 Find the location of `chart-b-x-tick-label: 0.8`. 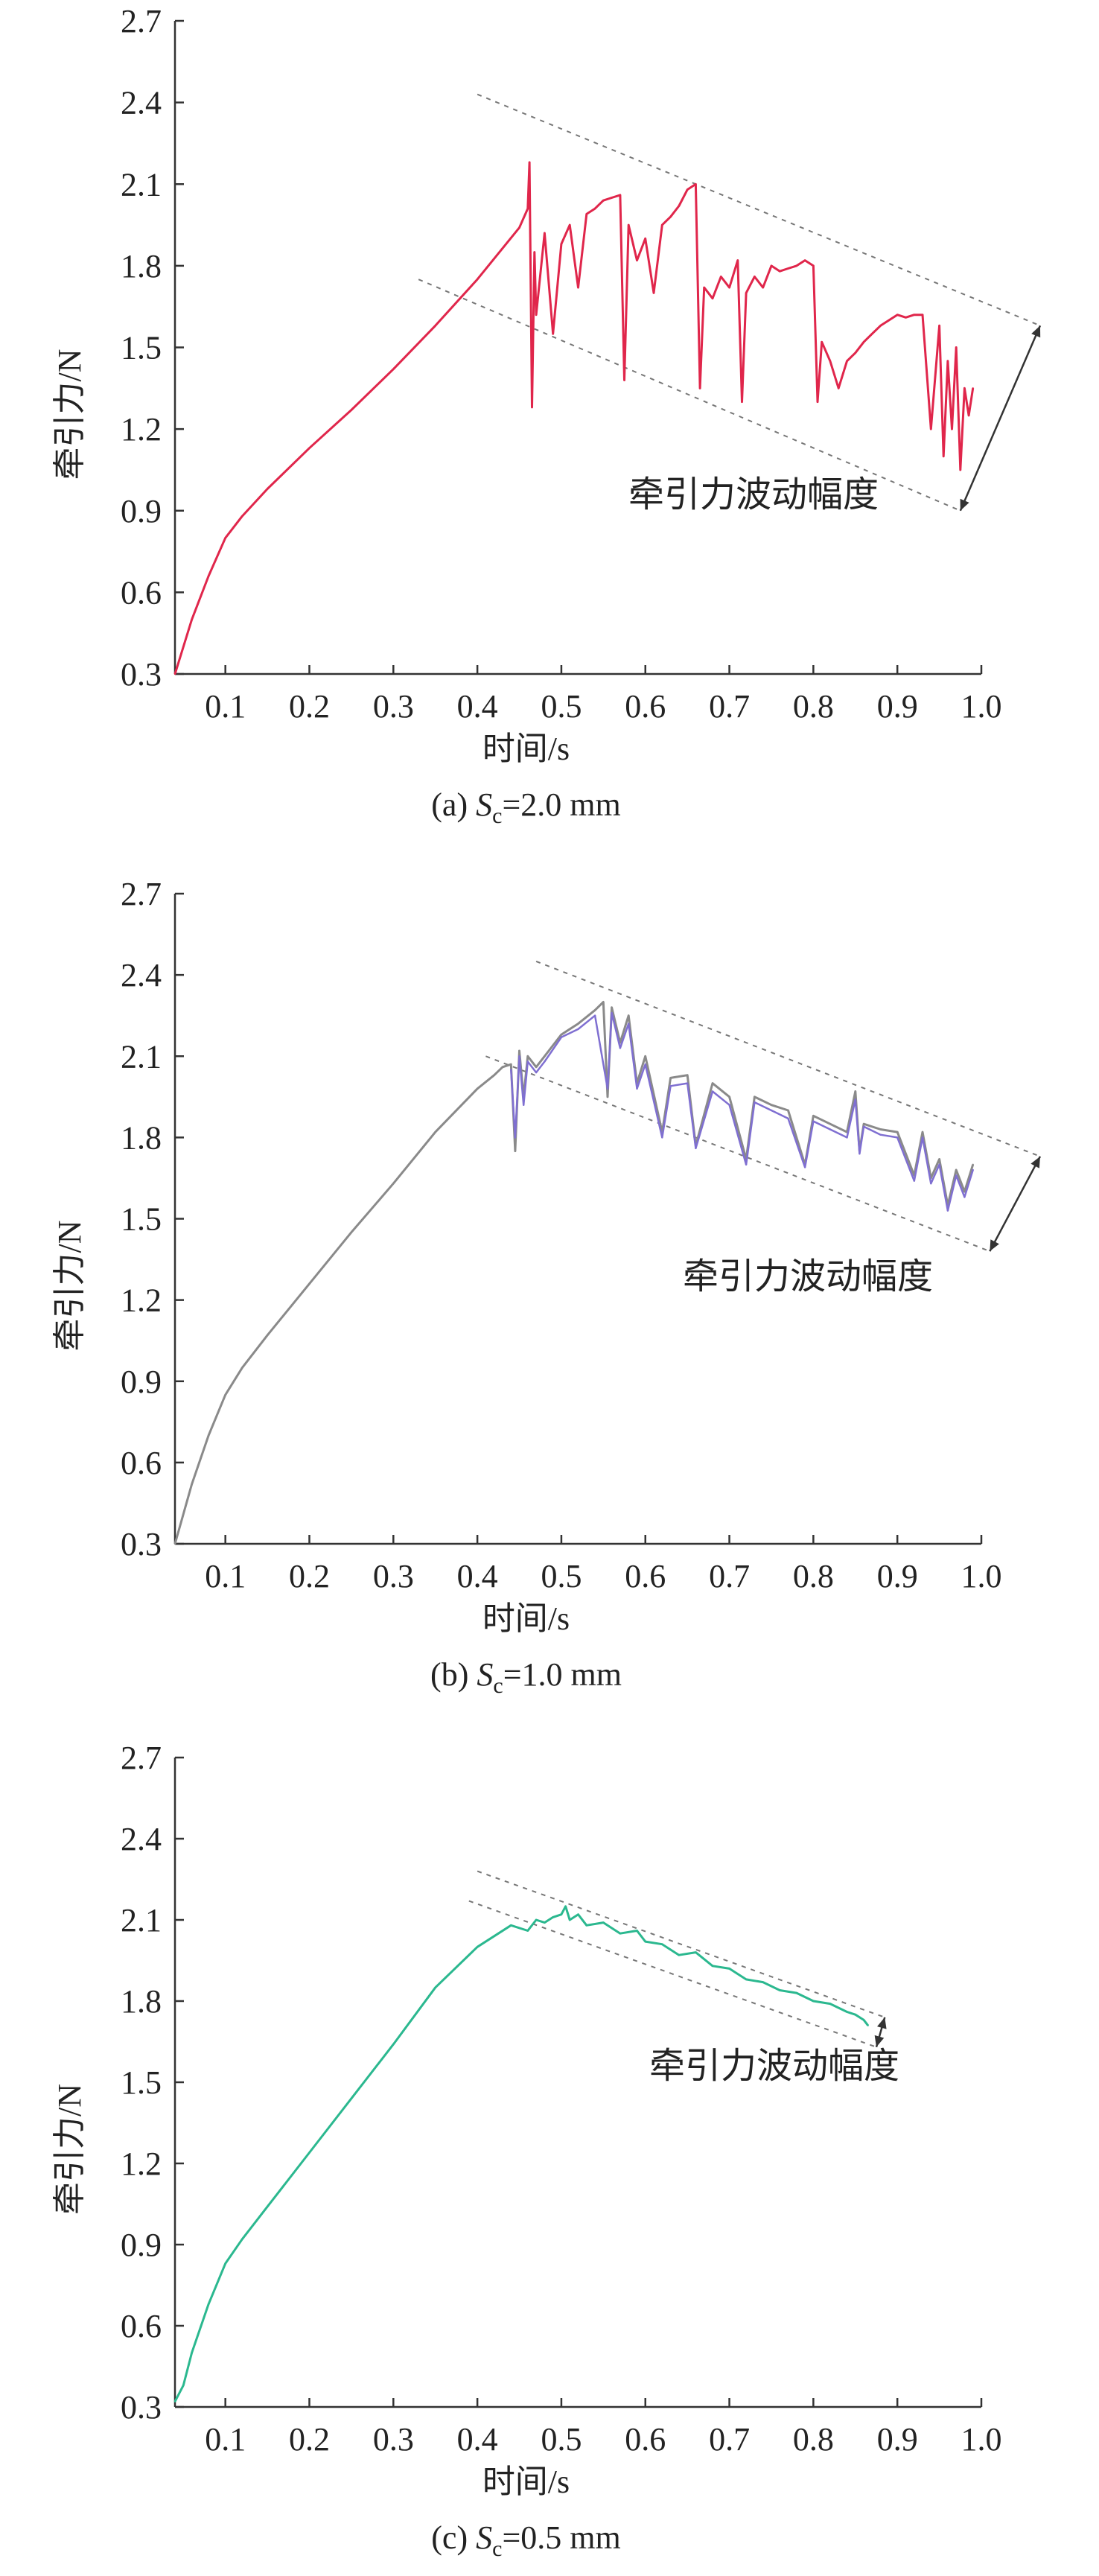

chart-b-x-tick-label: 0.8 is located at coordinates (814, 1576).